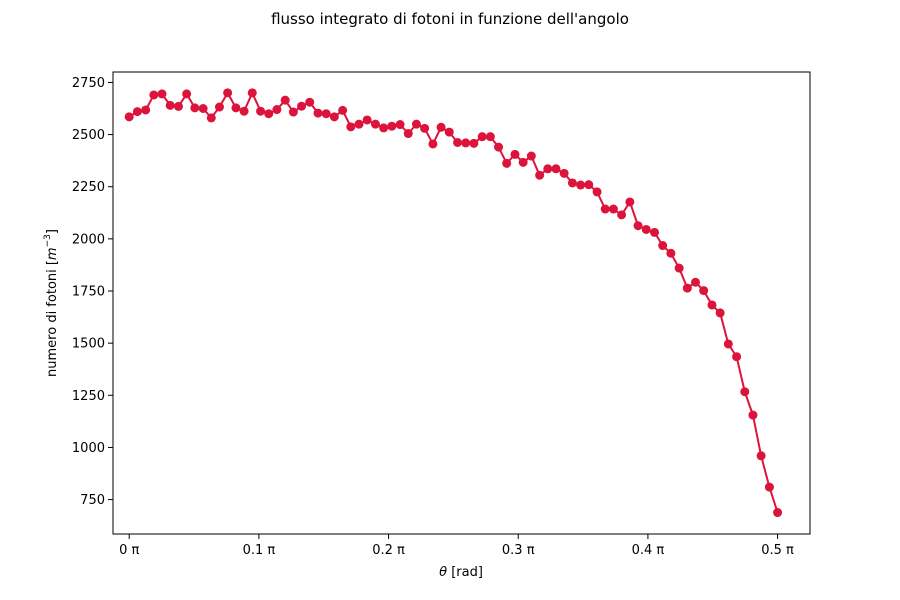 This screenshot has height=600, width=900. What do you see at coordinates (52, 318) in the screenshot?
I see `y-axis-label-text: numero di fotoni [` at bounding box center [52, 318].